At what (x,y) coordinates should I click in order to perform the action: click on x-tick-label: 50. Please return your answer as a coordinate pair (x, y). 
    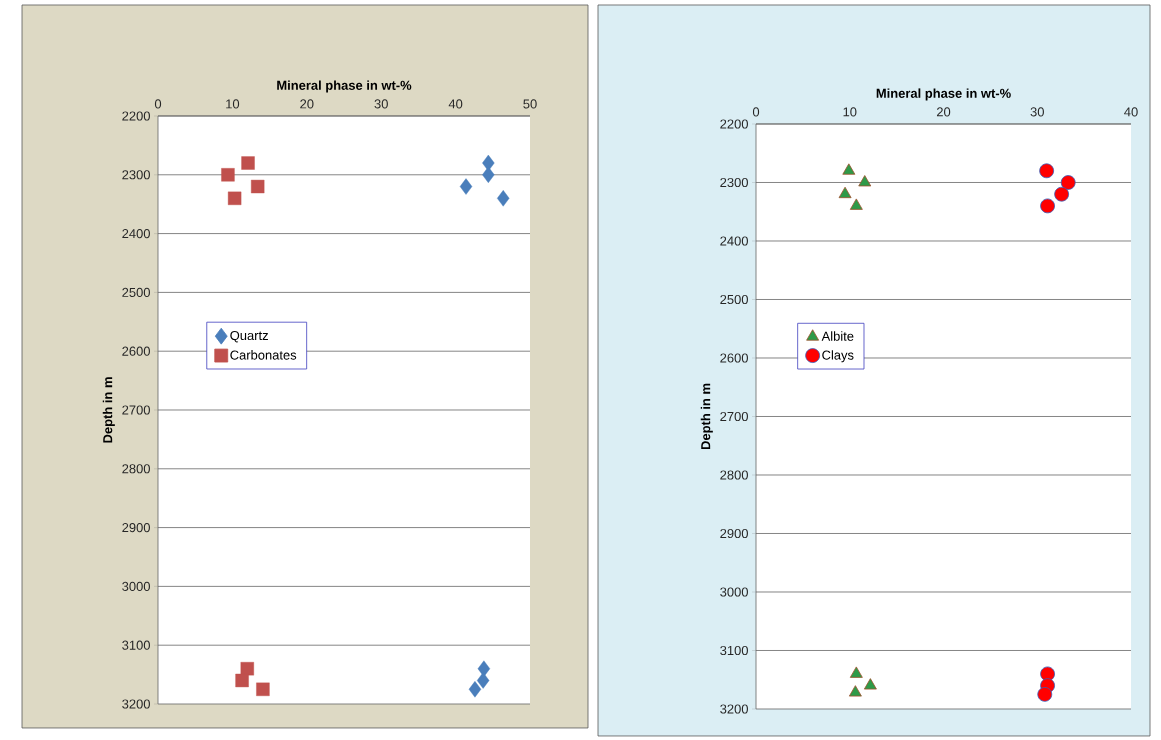
    Looking at the image, I should click on (530, 104).